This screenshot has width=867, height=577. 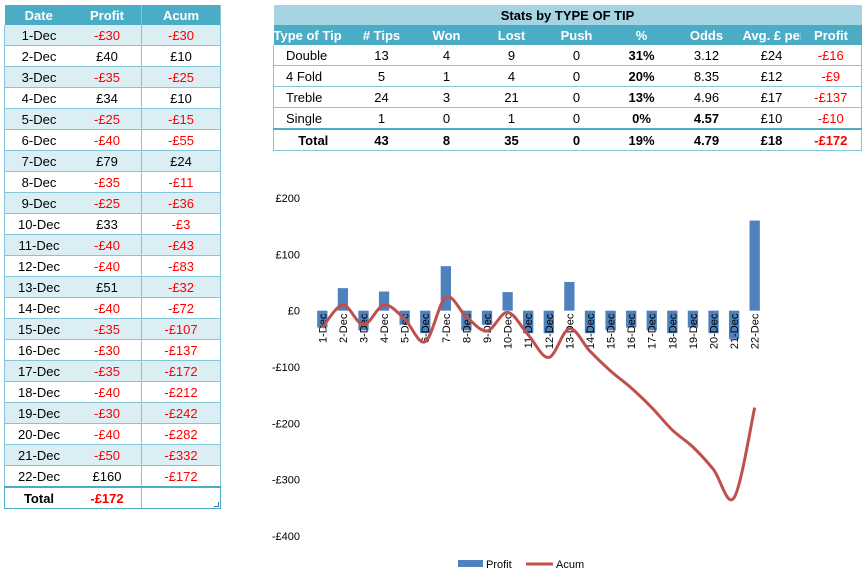 I want to click on stats-header-cell: Profit, so click(x=831, y=35).